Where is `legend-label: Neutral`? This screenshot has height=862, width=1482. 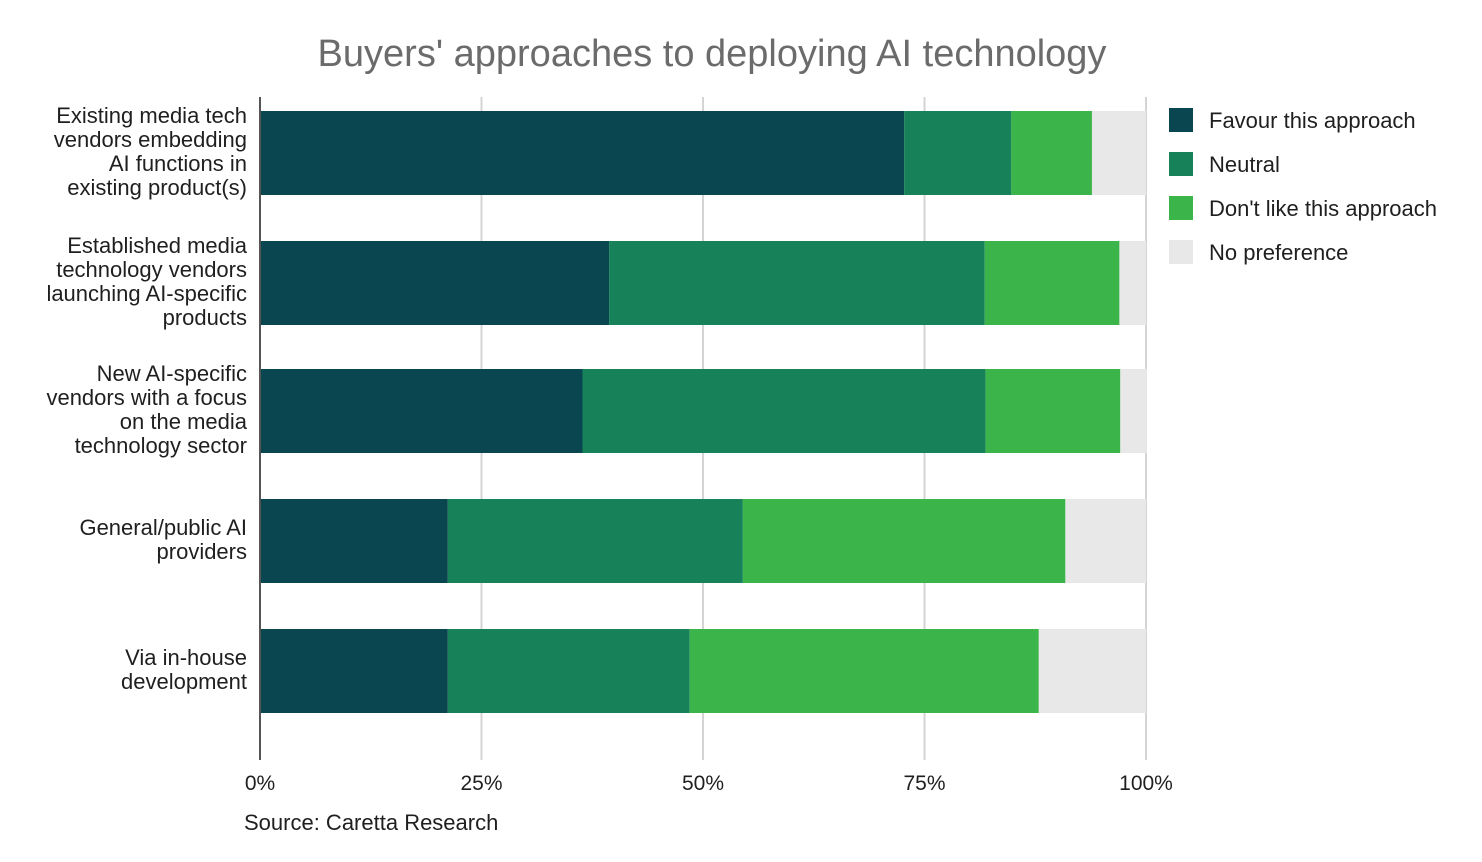 legend-label: Neutral is located at coordinates (1244, 164).